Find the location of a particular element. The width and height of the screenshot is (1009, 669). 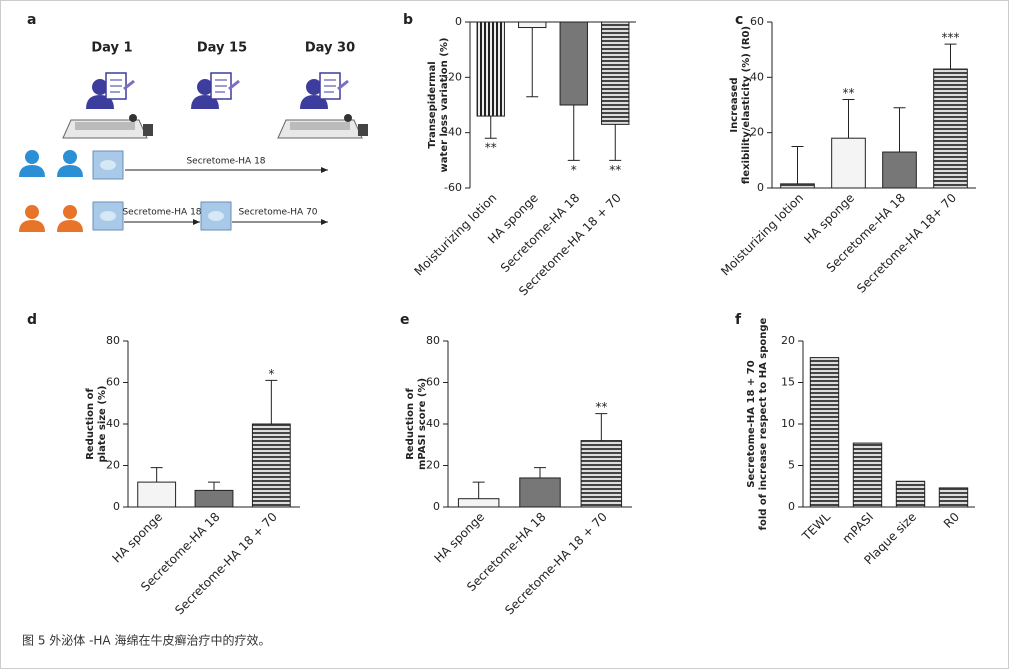

y-axis-label: water loss variation (%) is located at coordinates (444, 105).